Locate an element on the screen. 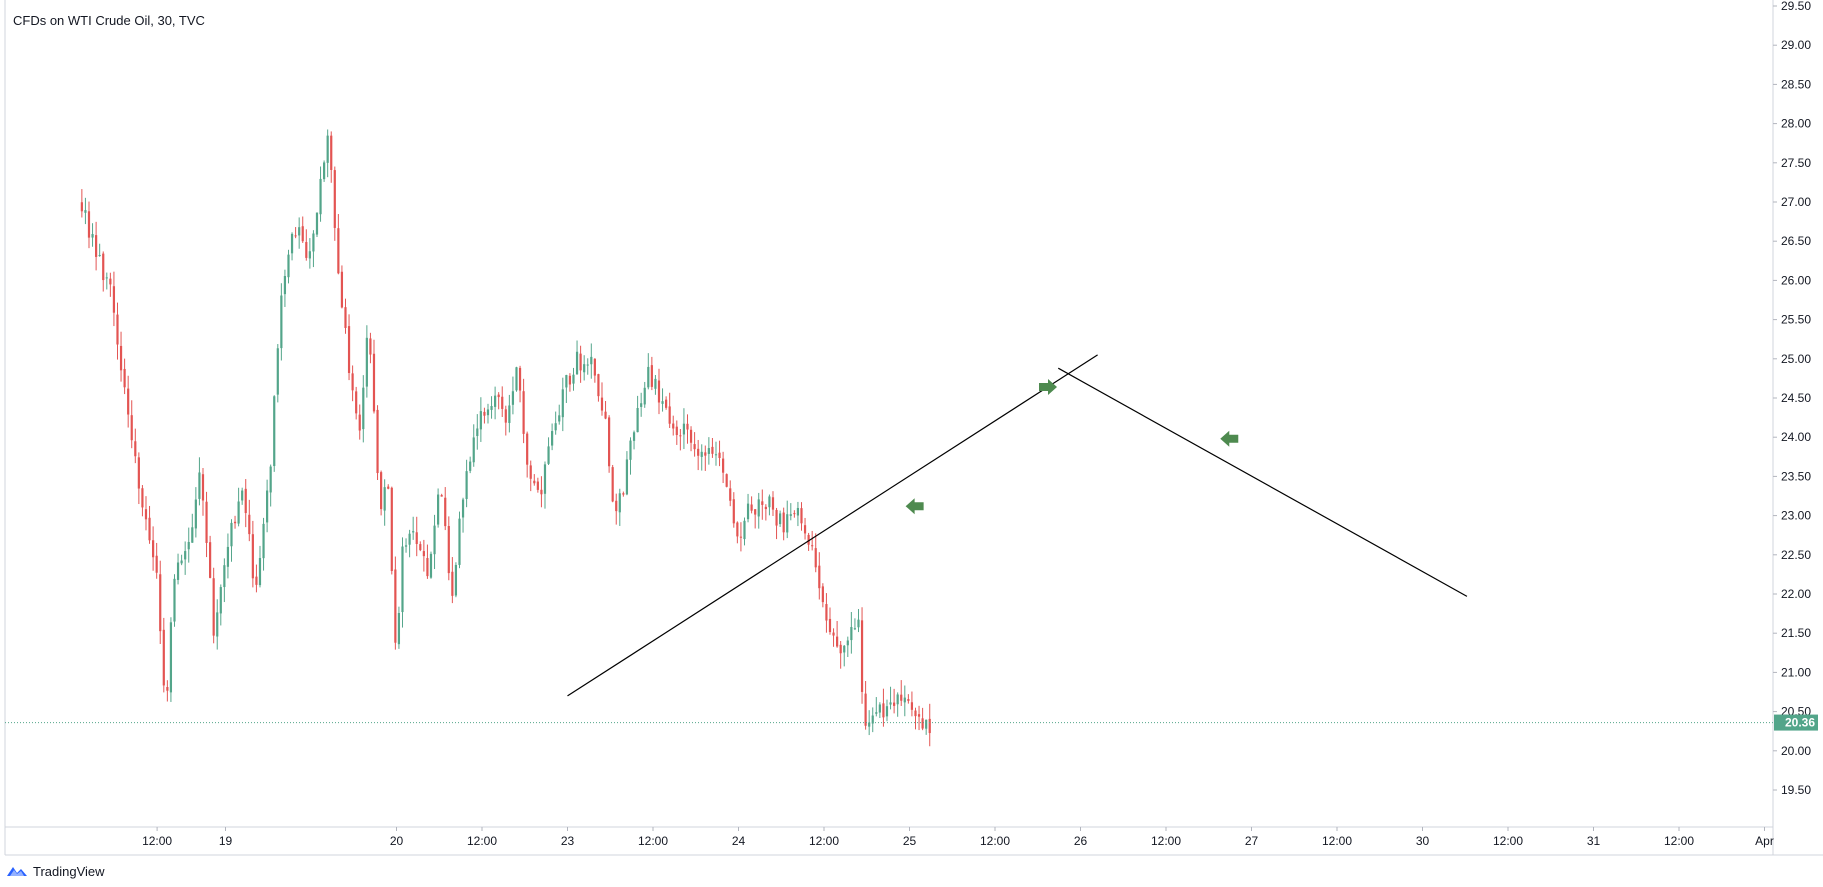  price-tick-label: 29.00 is located at coordinates (1796, 45).